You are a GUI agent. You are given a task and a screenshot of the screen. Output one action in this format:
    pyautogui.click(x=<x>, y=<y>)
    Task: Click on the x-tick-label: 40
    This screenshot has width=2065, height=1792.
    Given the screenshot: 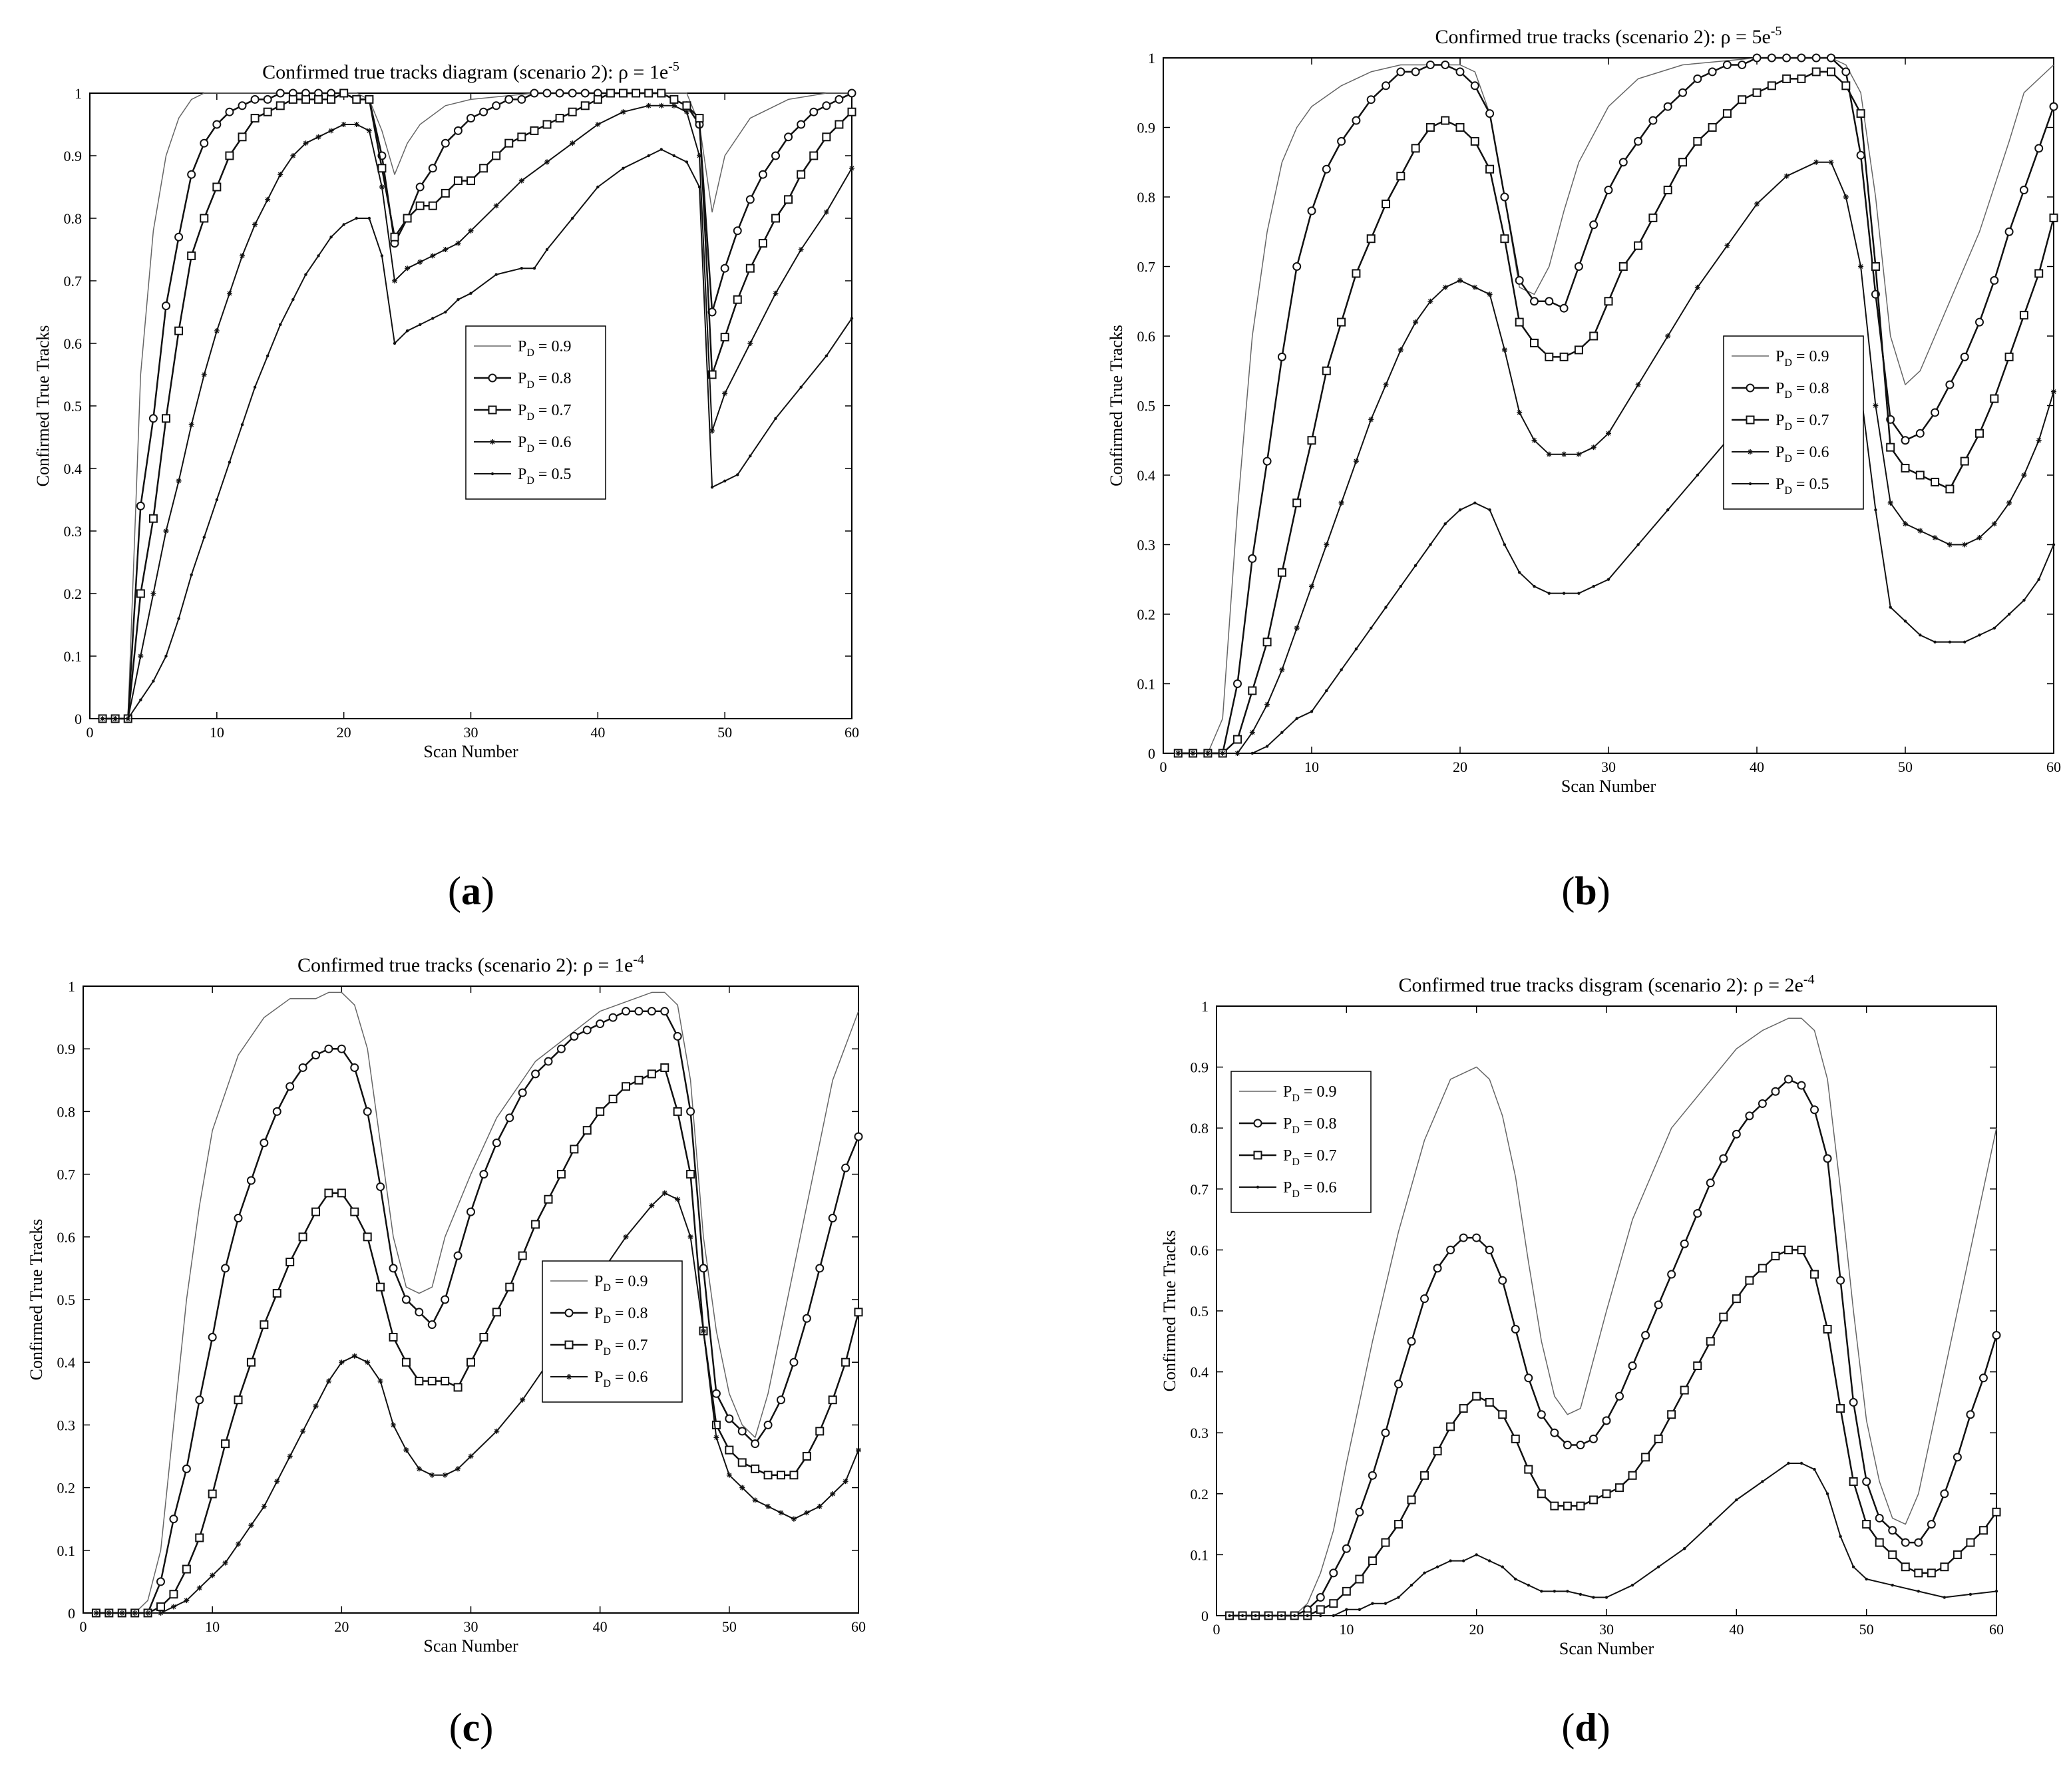 What is the action you would take?
    pyautogui.click(x=1757, y=767)
    